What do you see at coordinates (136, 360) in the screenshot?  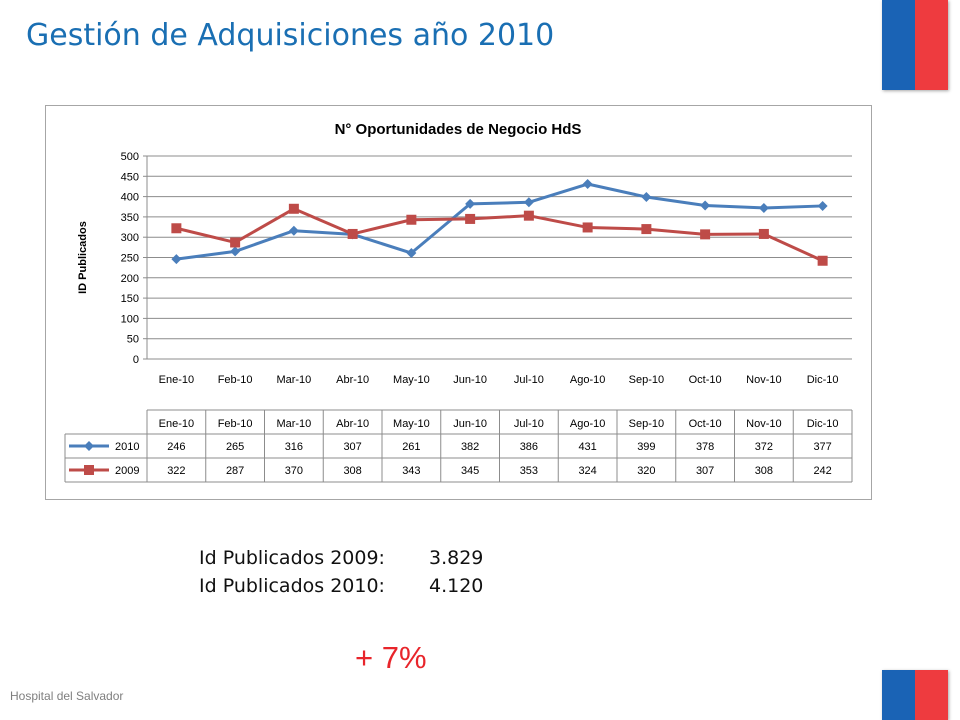 I see `y-tick-label: 0` at bounding box center [136, 360].